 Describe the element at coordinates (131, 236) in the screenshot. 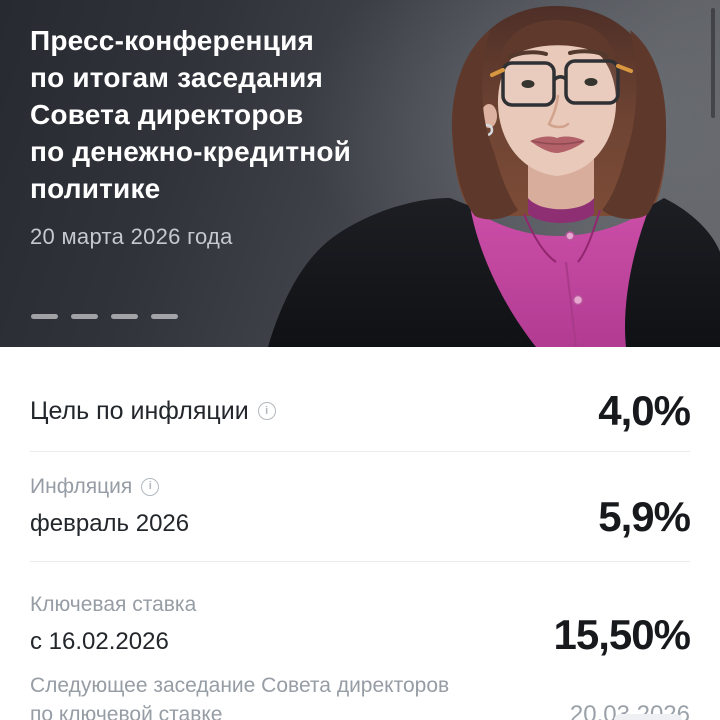

I see `banner-date: 20 марта 2026 года` at that location.